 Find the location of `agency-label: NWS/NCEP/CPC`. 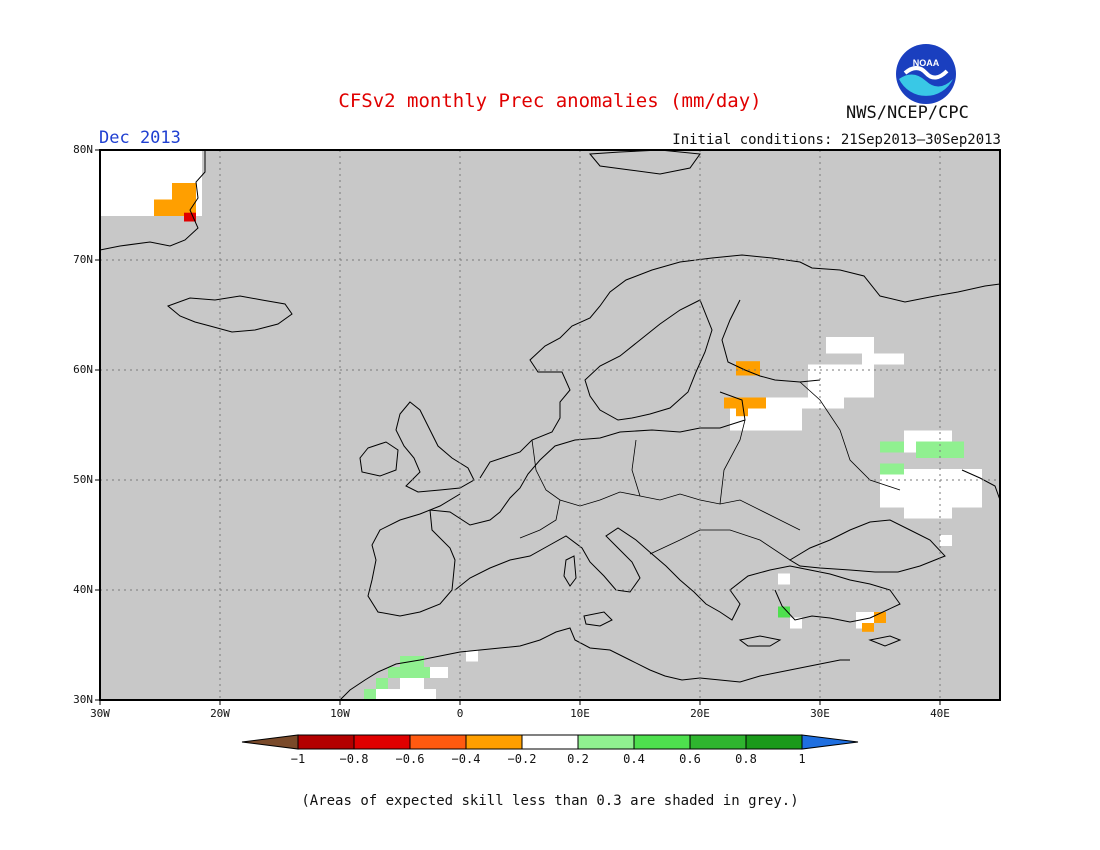

agency-label: NWS/NCEP/CPC is located at coordinates (907, 113).